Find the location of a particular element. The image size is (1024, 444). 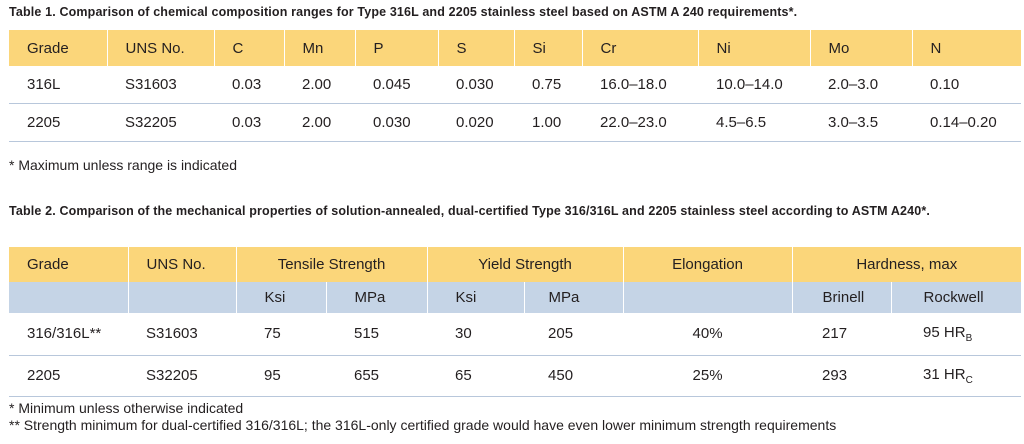

subheader-rockwell: Rockwell is located at coordinates (956, 297).